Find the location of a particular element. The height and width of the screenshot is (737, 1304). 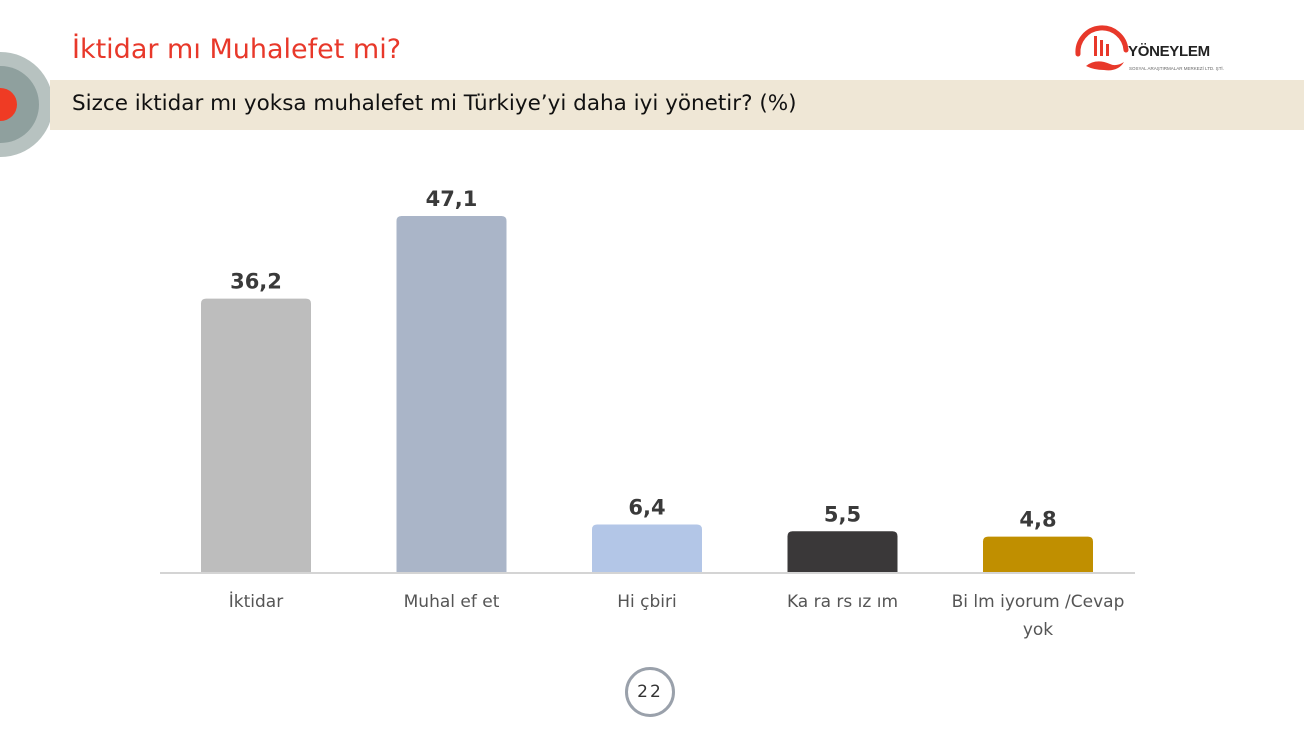

logo-mark-icon is located at coordinates (1102, 48).